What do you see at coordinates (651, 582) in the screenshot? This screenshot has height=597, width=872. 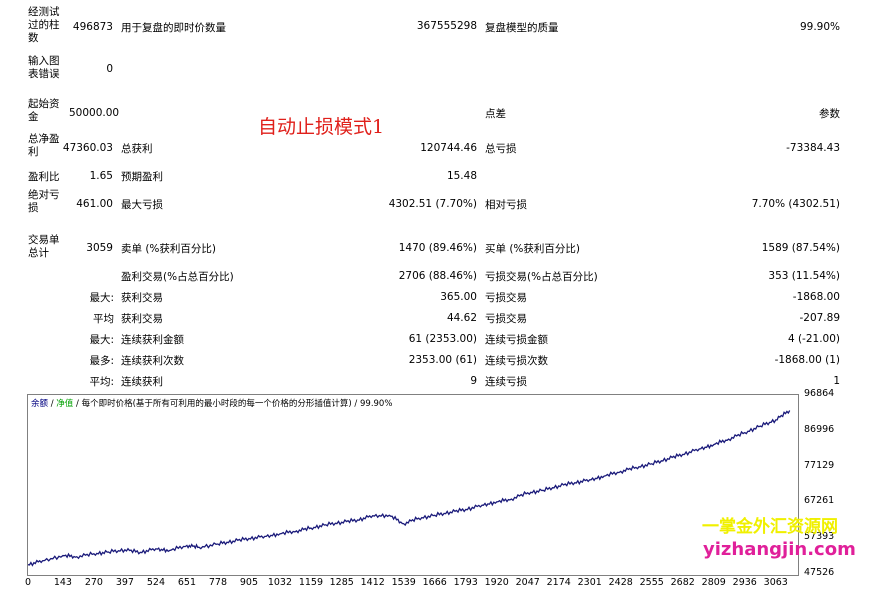 I see `x-tick-label: 2555` at bounding box center [651, 582].